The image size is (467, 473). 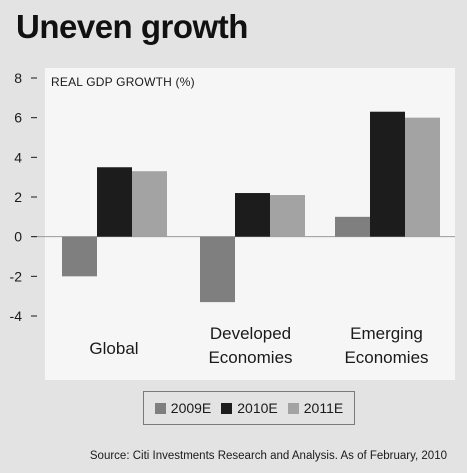 I want to click on category-label-2: Economies, so click(x=386, y=357).